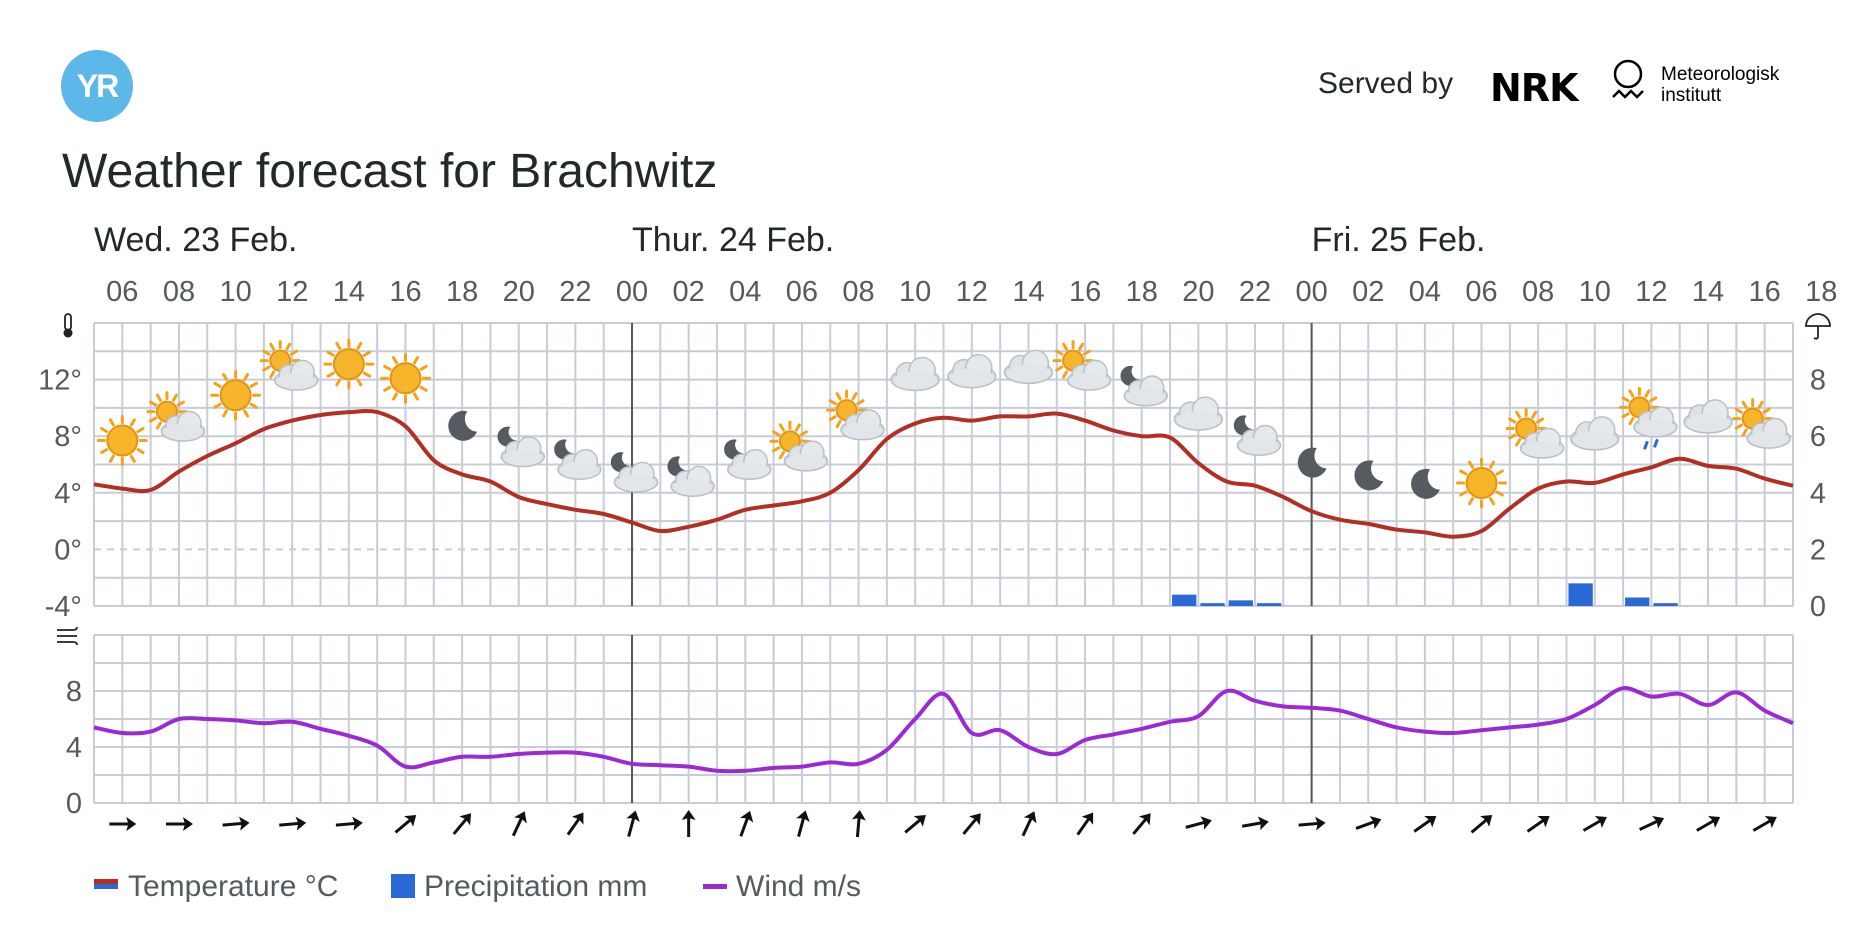  I want to click on legend-label-wind: Wind m/s, so click(798, 886).